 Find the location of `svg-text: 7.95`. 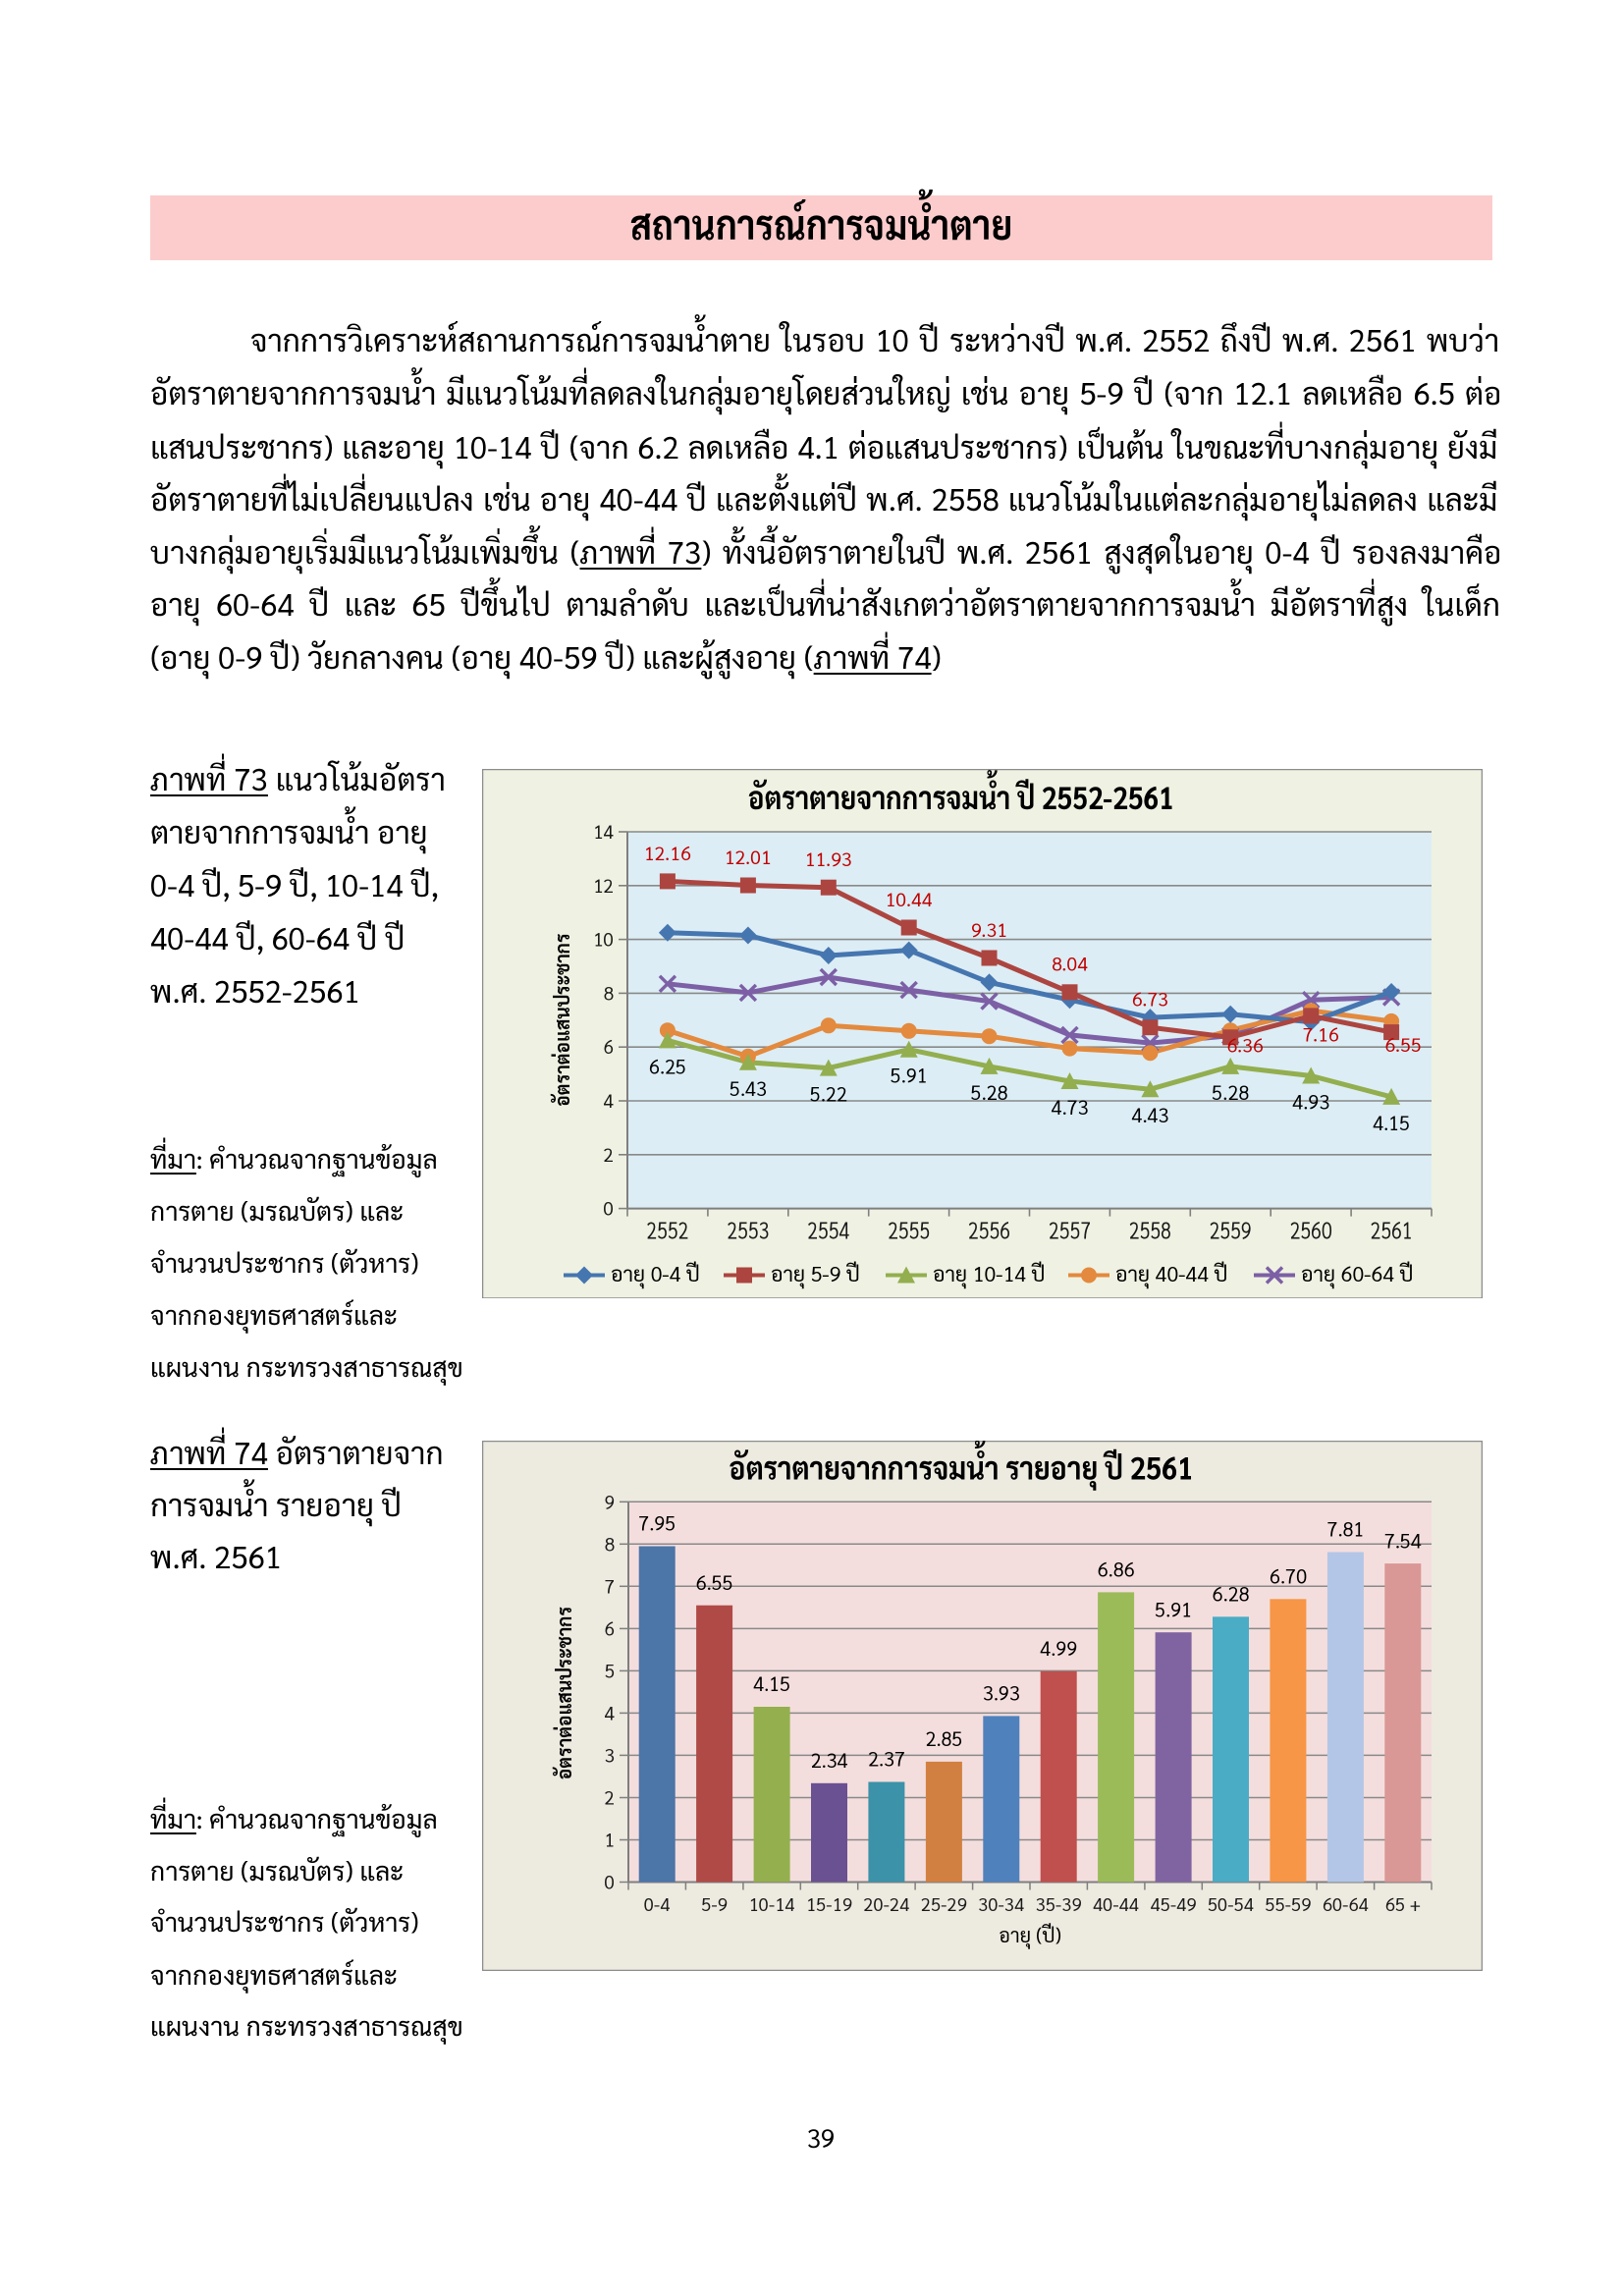

svg-text: 7.95 is located at coordinates (657, 1522).